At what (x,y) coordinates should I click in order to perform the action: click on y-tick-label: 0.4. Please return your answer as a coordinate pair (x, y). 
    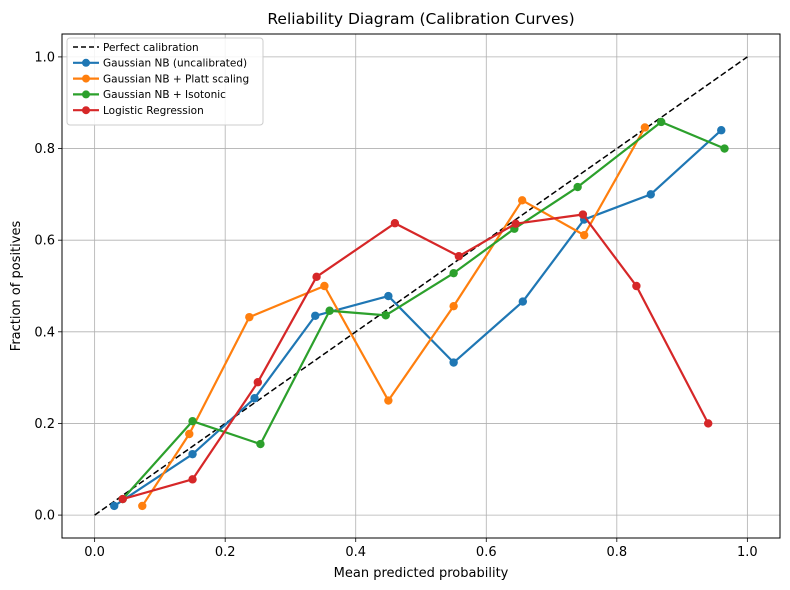
    Looking at the image, I should click on (44, 332).